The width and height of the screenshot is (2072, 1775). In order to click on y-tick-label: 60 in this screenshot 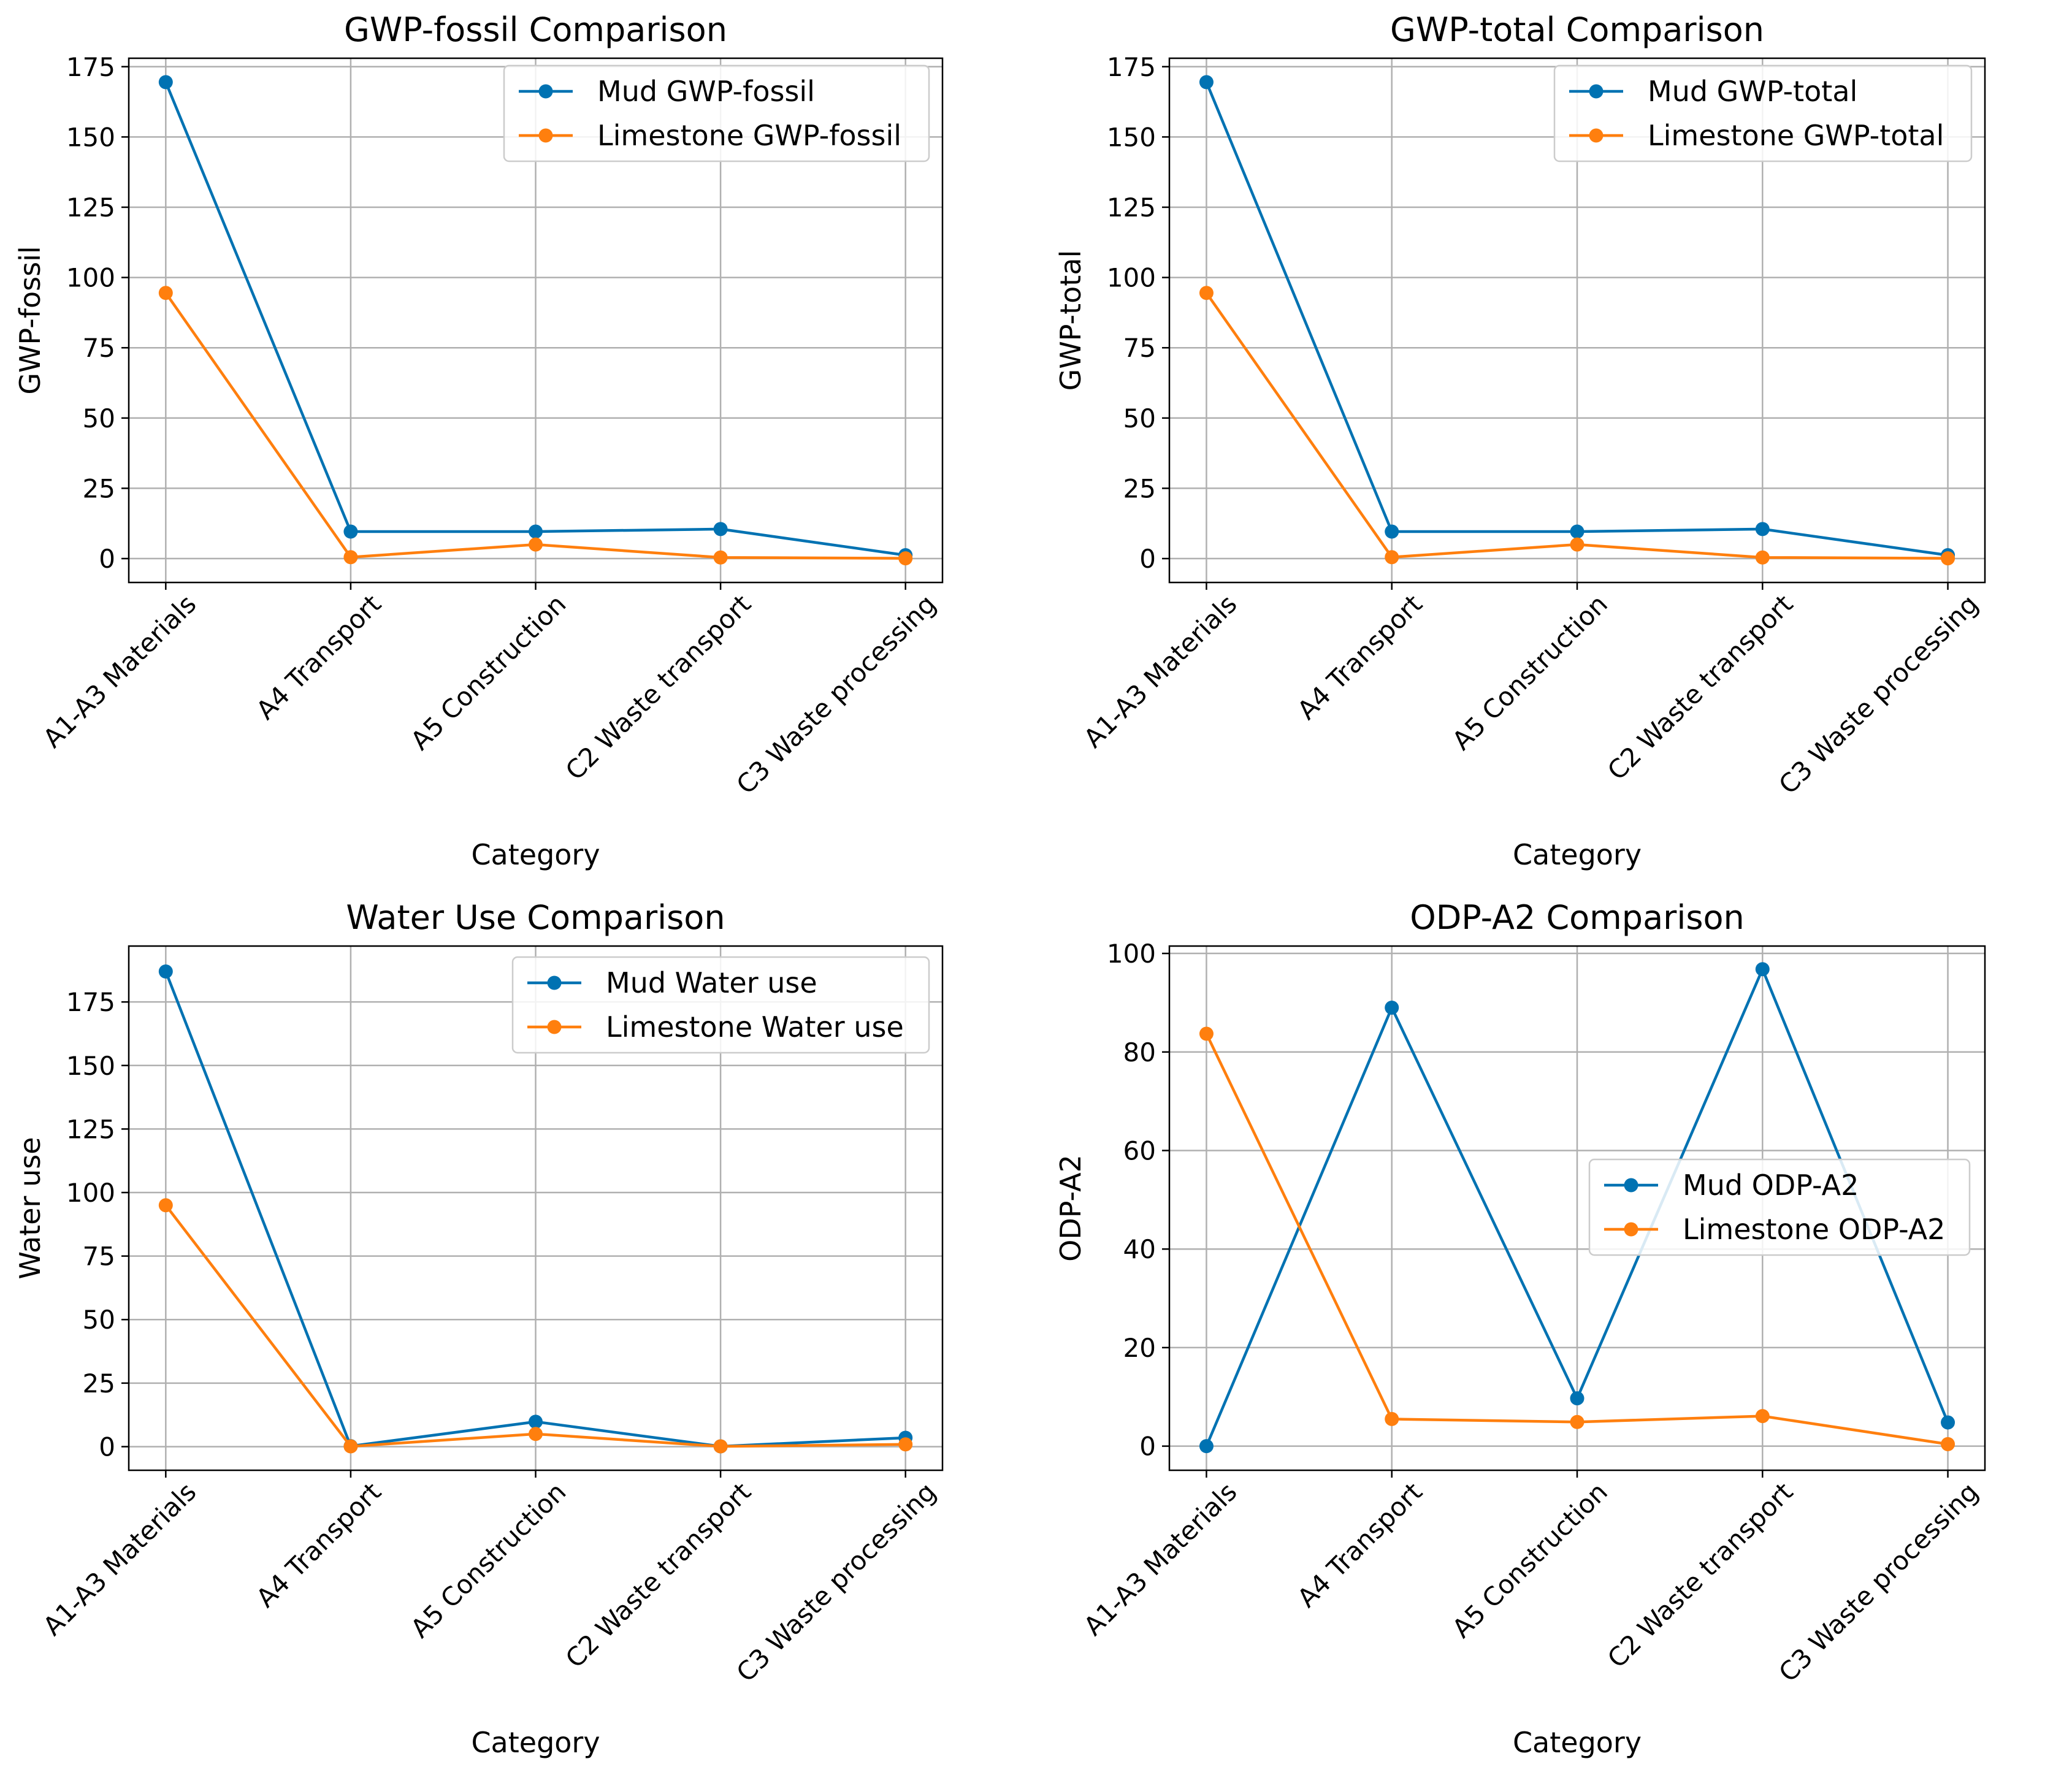, I will do `click(1139, 1151)`.